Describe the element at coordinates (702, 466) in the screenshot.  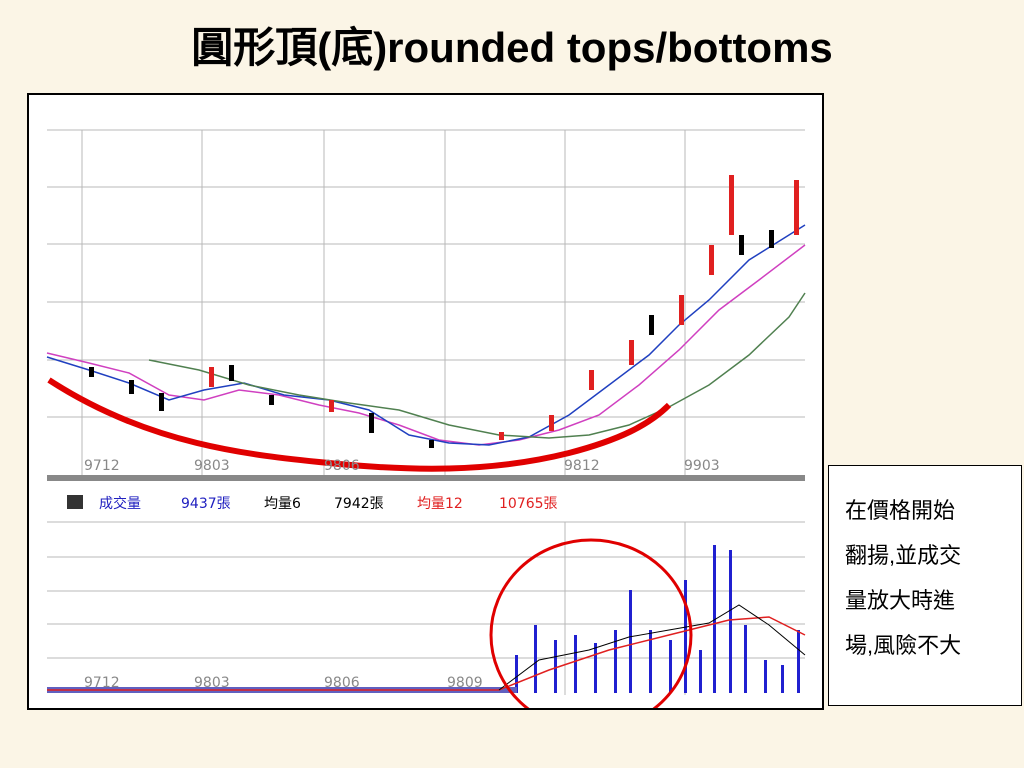
I see `x-tick-label: 9903` at that location.